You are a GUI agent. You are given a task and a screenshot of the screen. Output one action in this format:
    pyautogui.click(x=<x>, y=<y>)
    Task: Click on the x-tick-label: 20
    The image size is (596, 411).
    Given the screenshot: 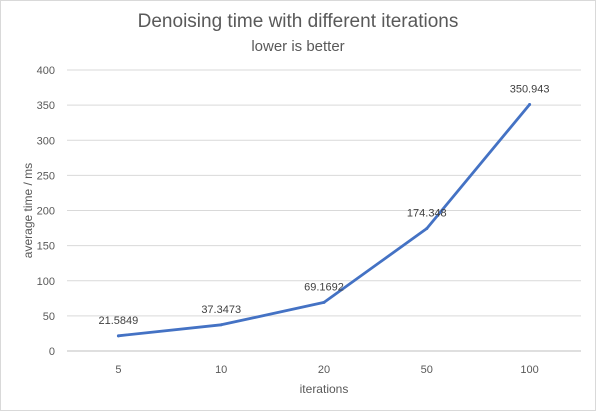 What is the action you would take?
    pyautogui.click(x=324, y=370)
    